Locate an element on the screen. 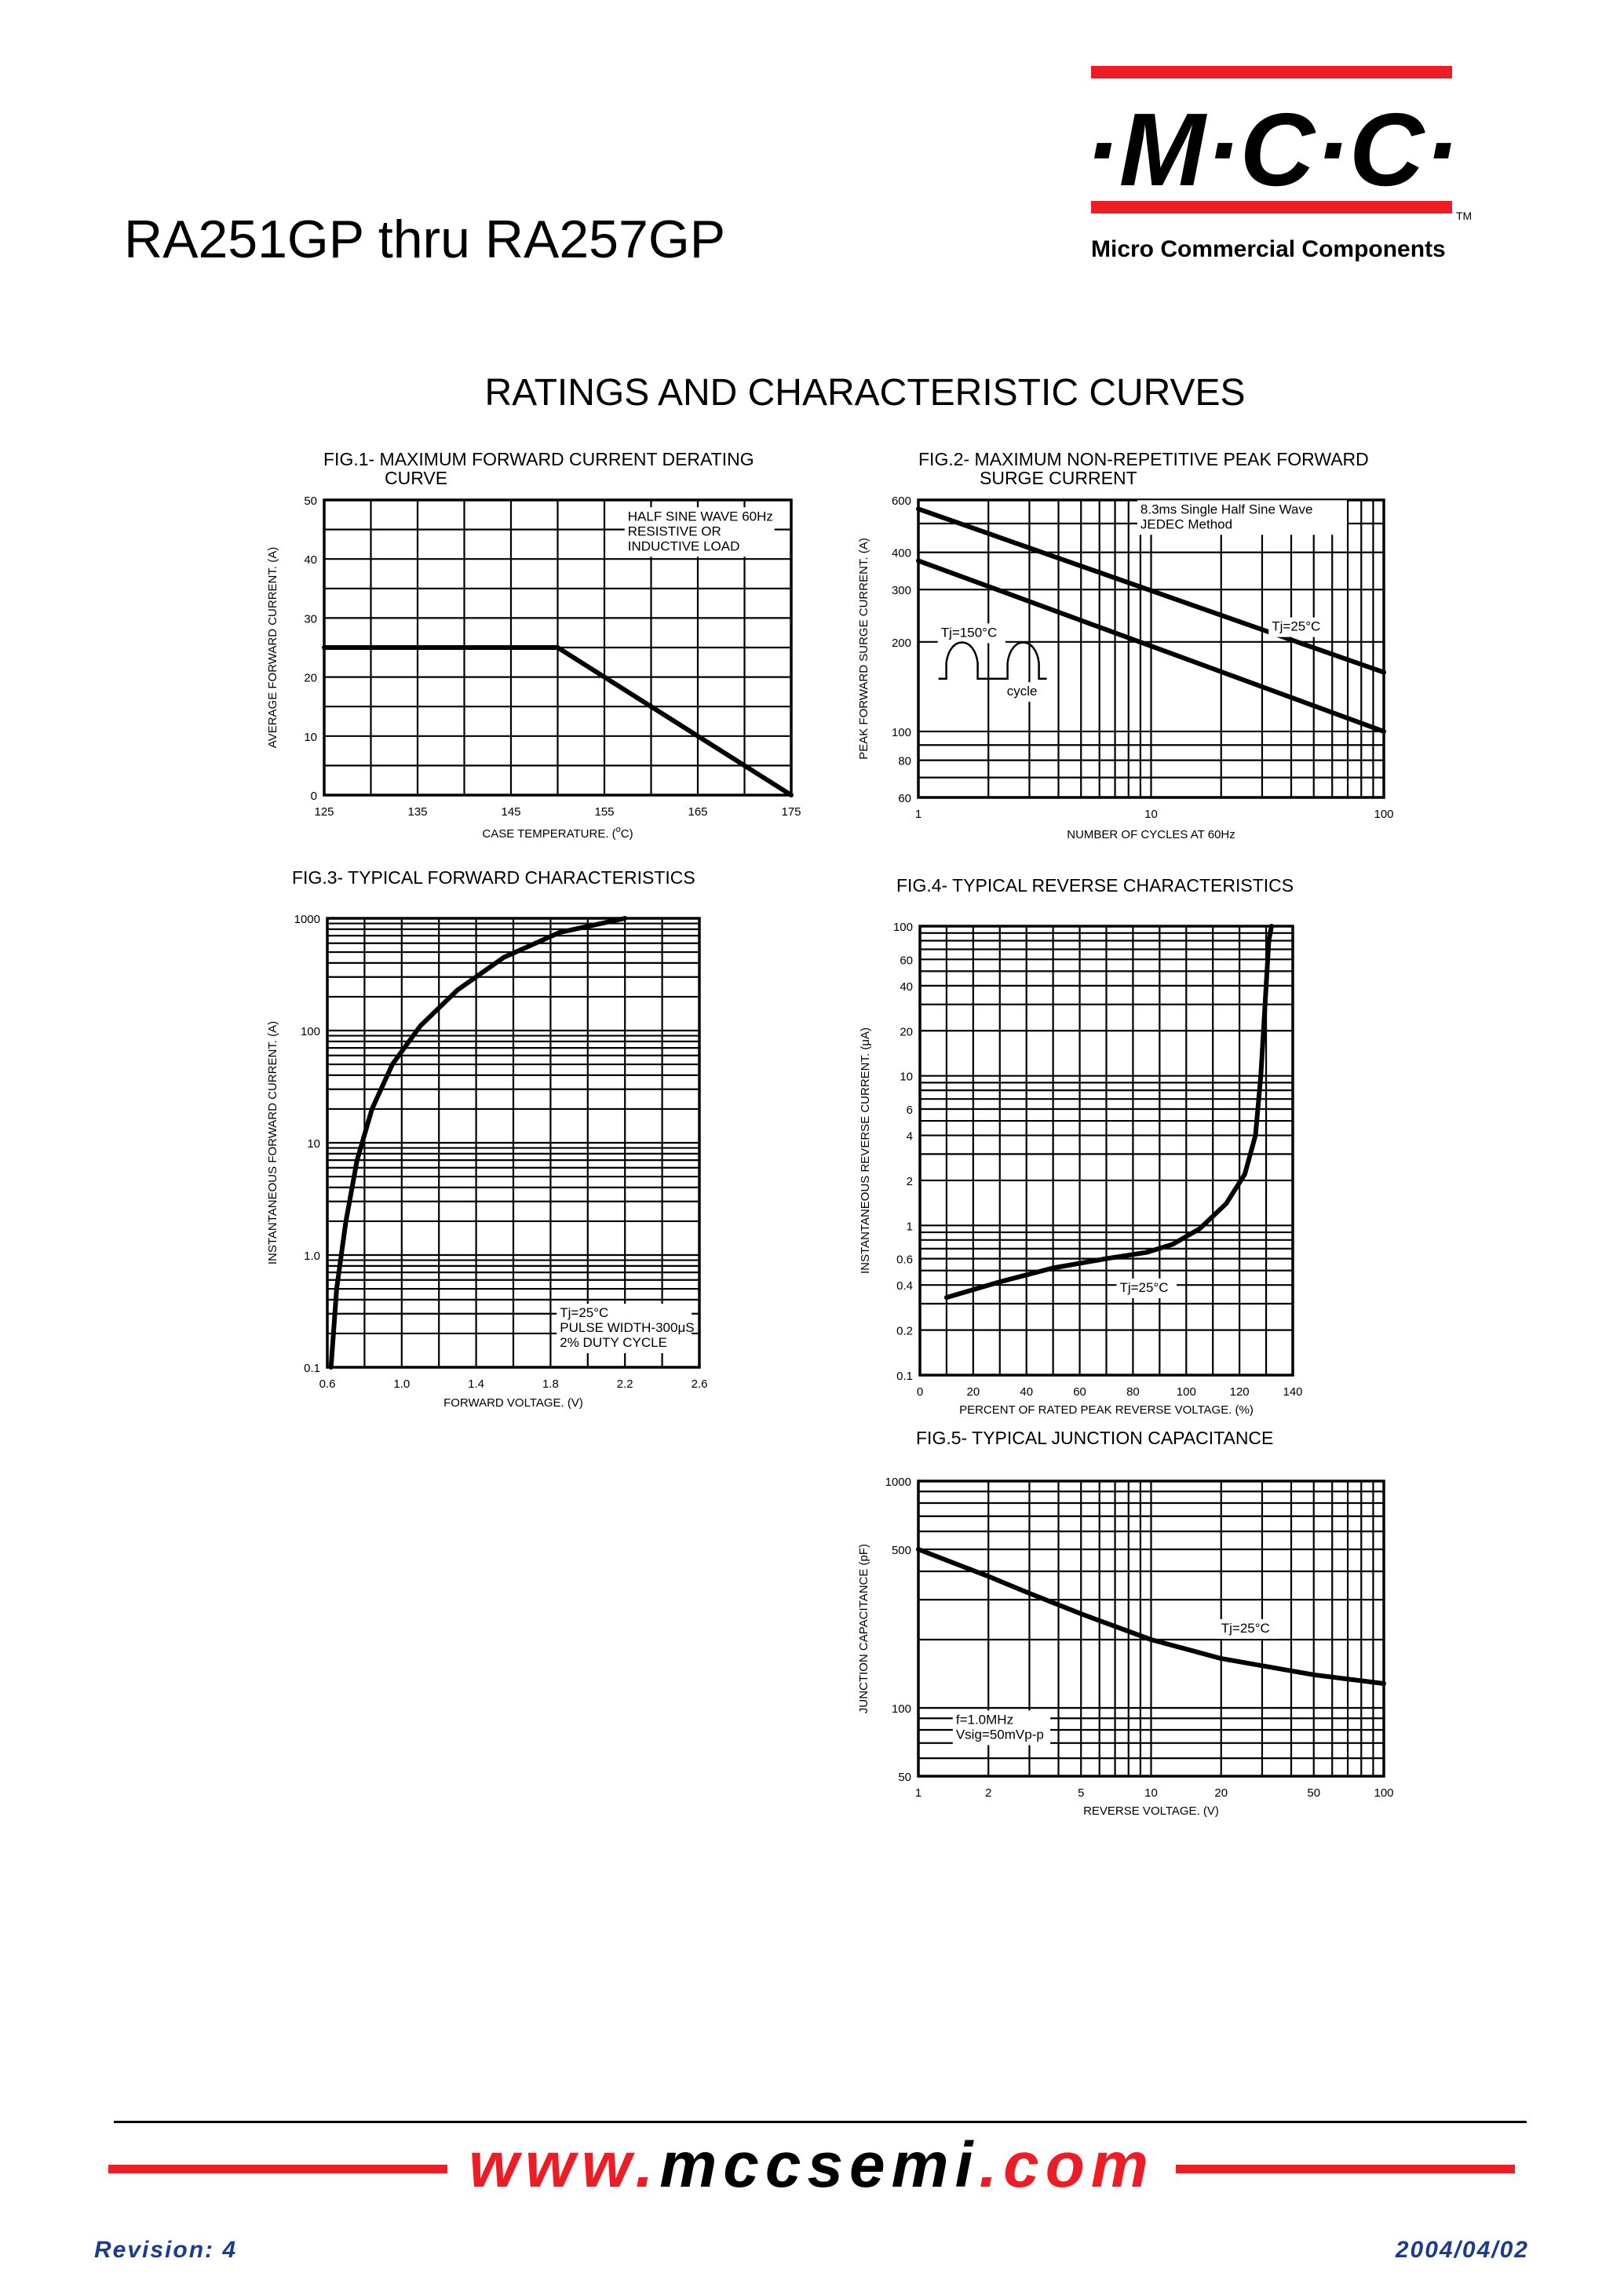  logo-top-bar is located at coordinates (1272, 72).